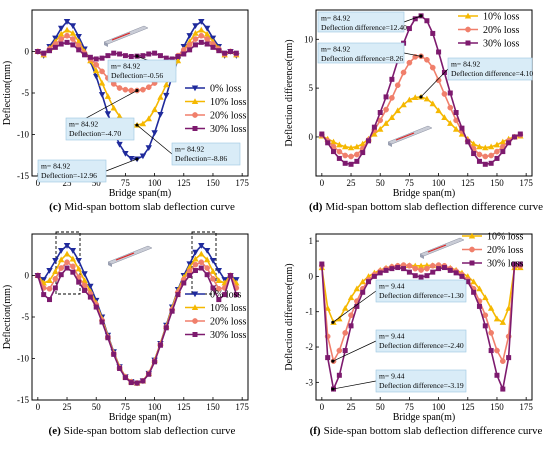  What do you see at coordinates (310, 312) in the screenshot?
I see `y-tick-label: -1` at bounding box center [310, 312].